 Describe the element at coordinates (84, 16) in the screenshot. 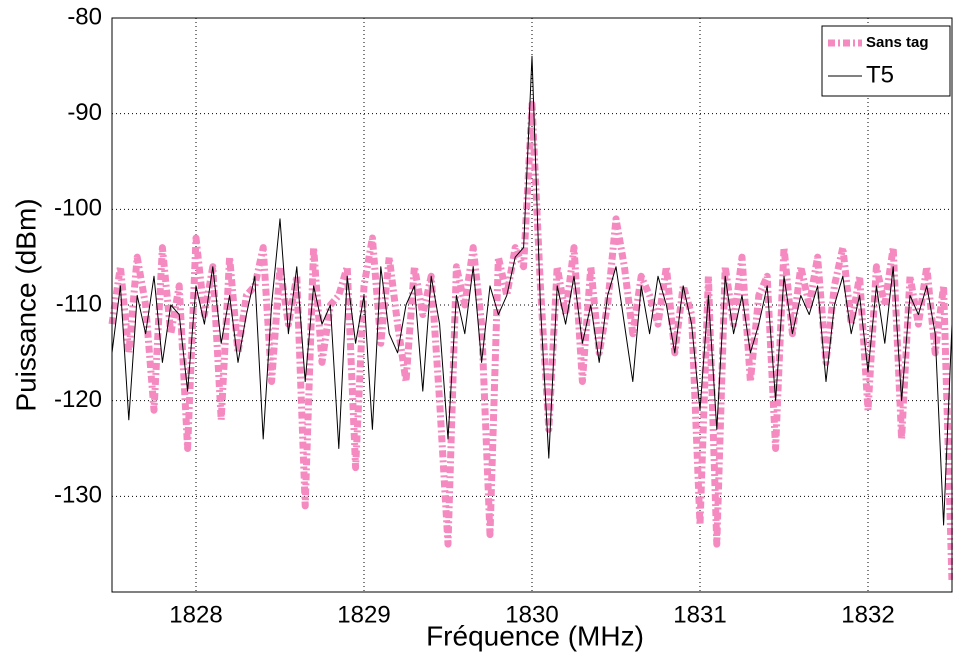

I see `y-tick-label: -80` at that location.